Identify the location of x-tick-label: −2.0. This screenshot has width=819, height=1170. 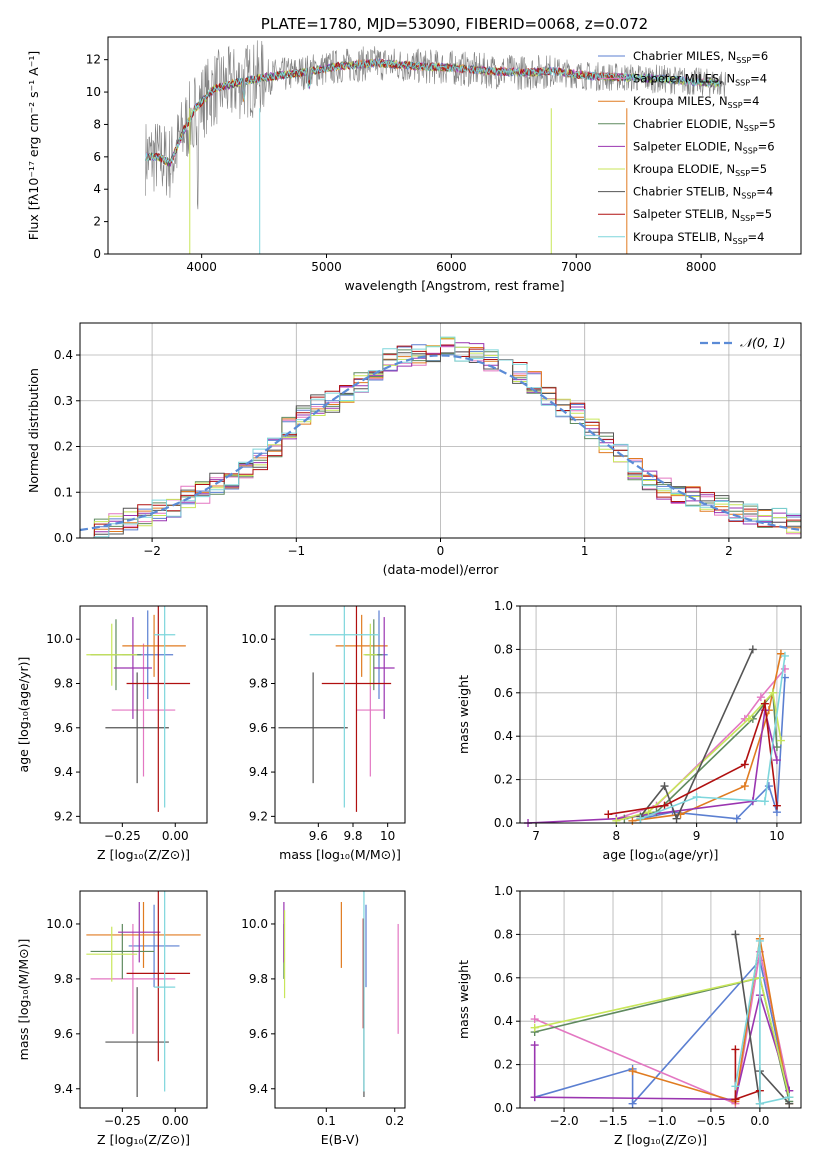
(563, 1121).